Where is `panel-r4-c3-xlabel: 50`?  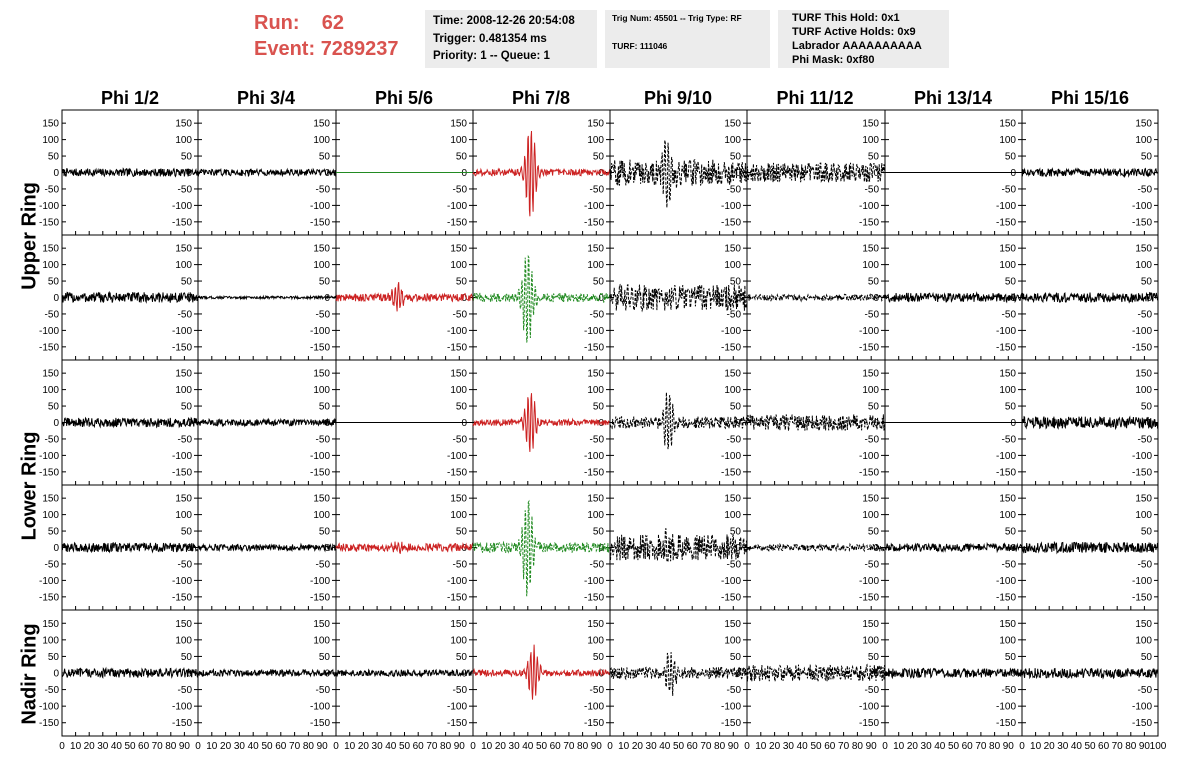 panel-r4-c3-xlabel: 50 is located at coordinates (542, 746).